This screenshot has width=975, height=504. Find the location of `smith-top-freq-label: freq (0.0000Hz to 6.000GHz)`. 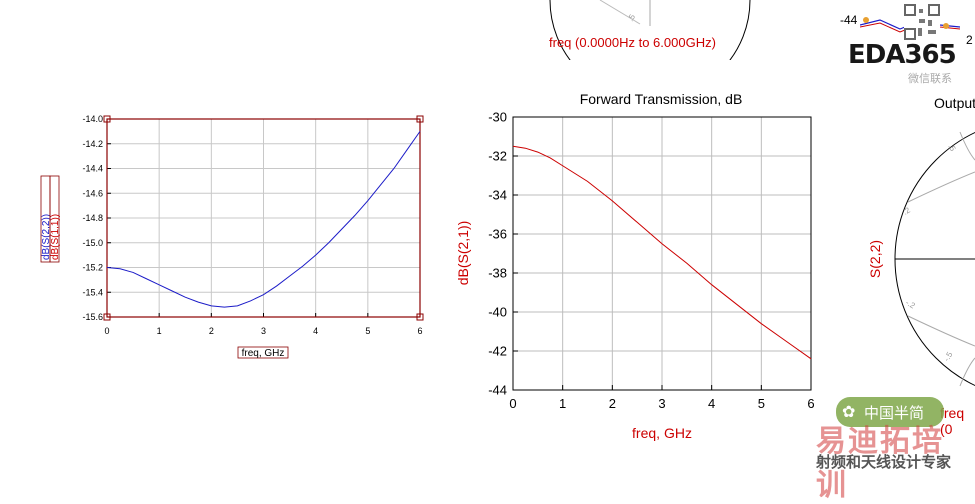

smith-top-freq-label: freq (0.0000Hz to 6.000GHz) is located at coordinates (632, 42).